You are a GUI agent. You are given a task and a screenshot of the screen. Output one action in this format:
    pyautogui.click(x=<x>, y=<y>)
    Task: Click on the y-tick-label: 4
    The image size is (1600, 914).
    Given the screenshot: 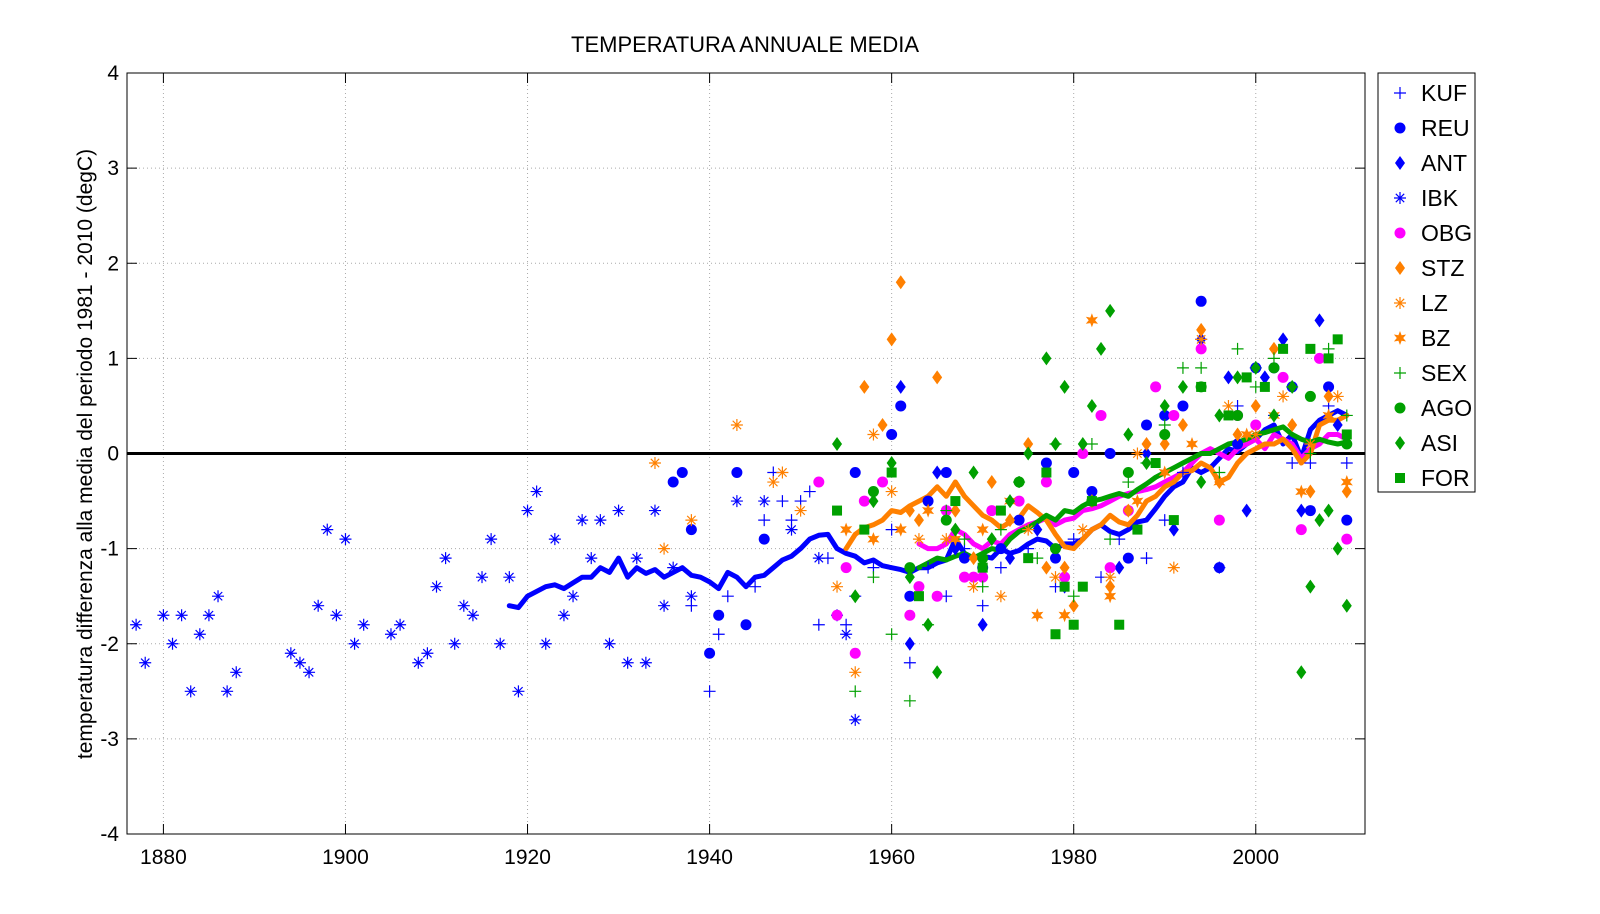 What is the action you would take?
    pyautogui.click(x=113, y=73)
    